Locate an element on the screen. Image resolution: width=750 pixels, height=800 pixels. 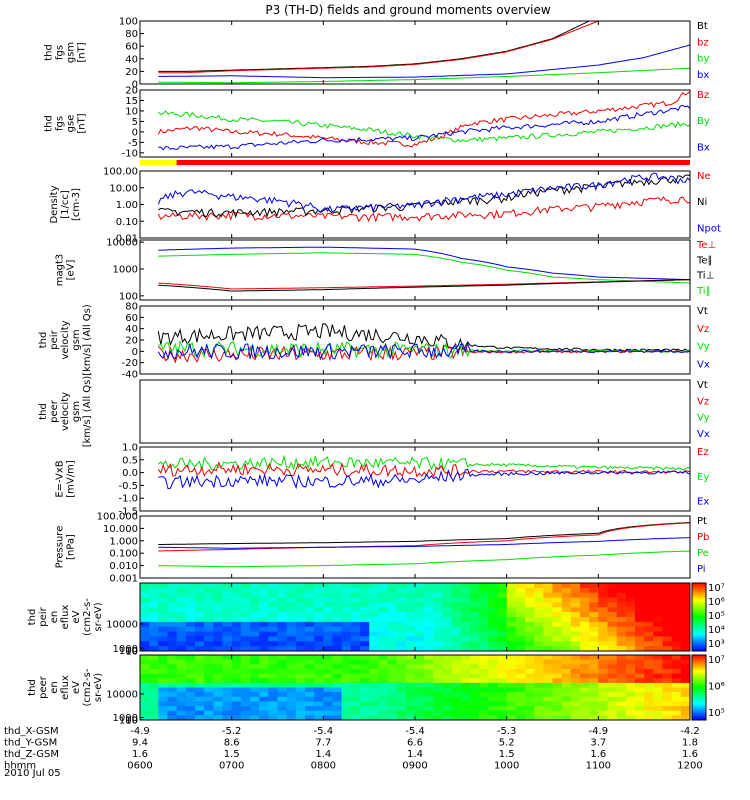
y-tick-label: 10000 is located at coordinates (122, 695).